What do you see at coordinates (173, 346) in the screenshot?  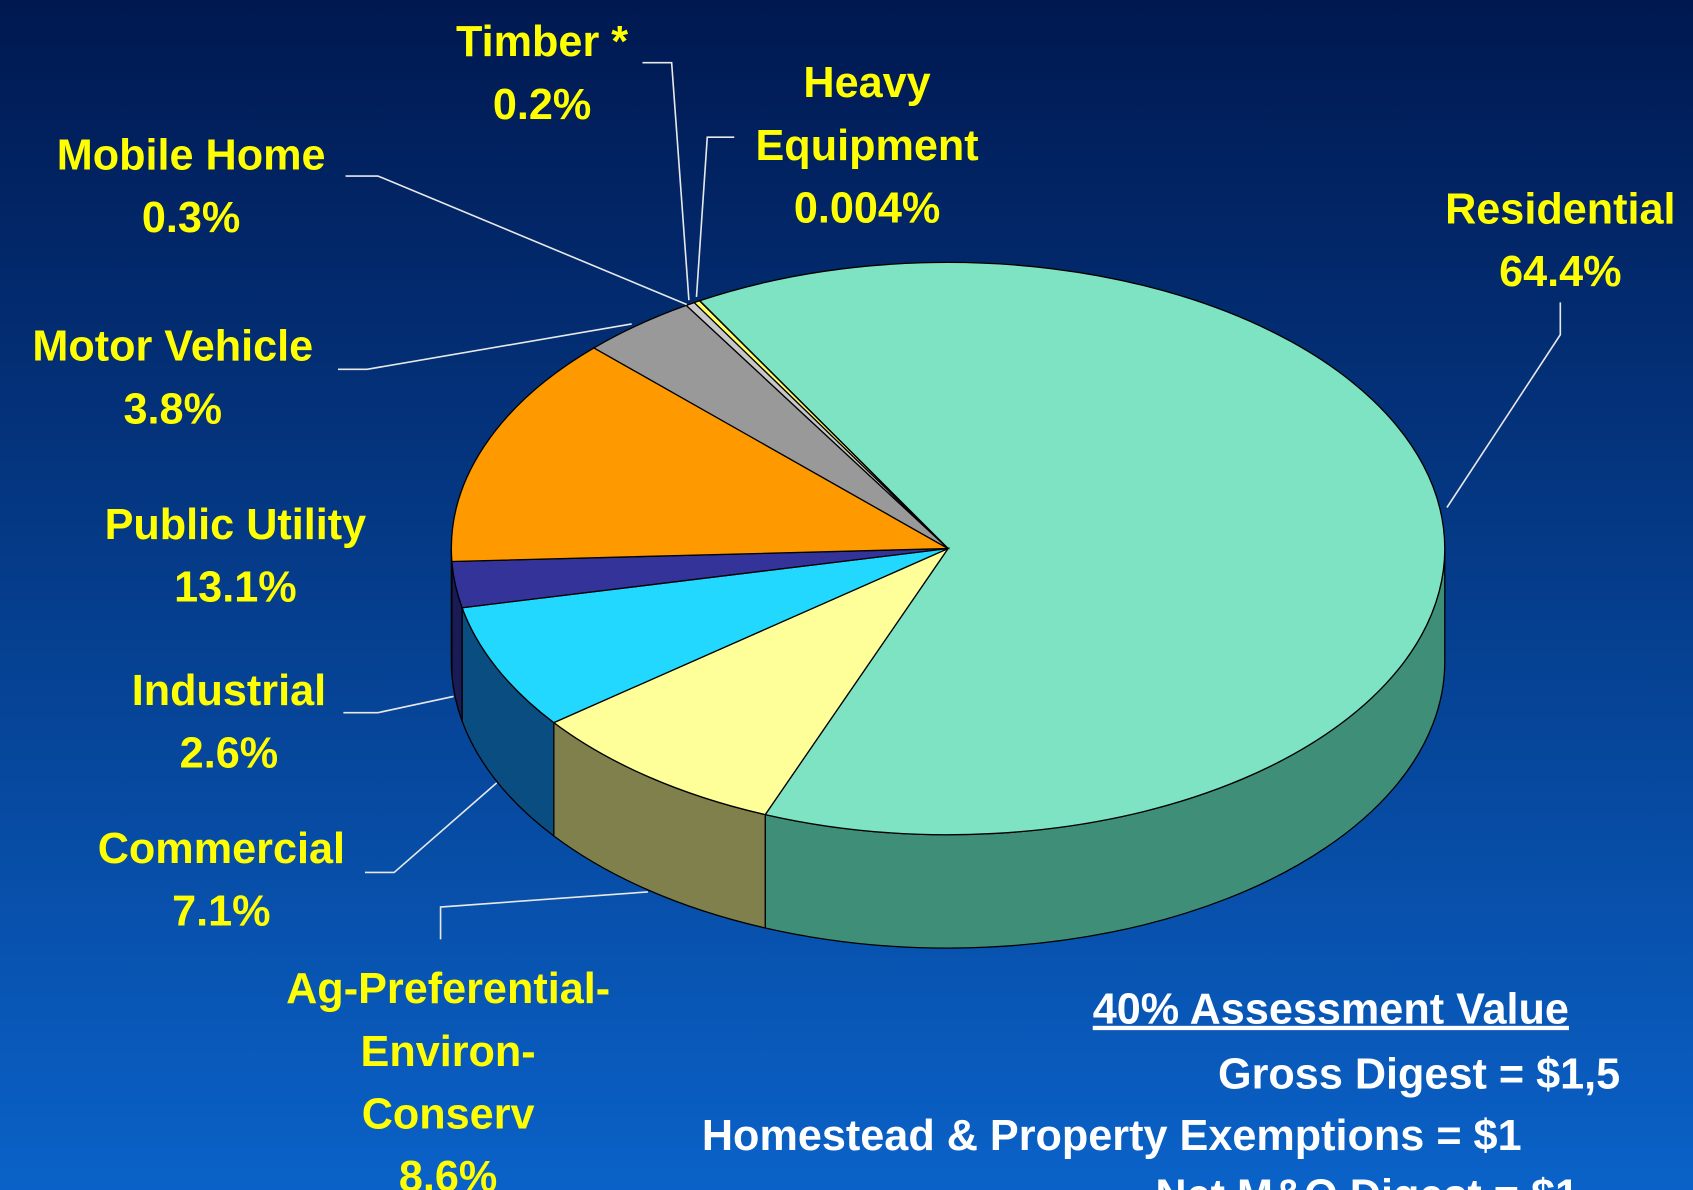 I see `category-label: Motor Vehicle` at bounding box center [173, 346].